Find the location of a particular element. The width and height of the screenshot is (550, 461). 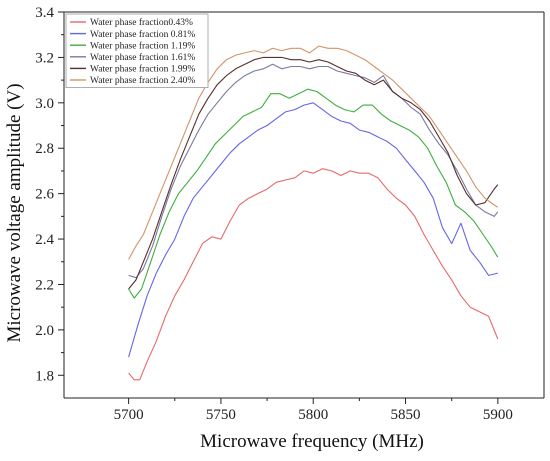

legend-label: Water phase fraction 1.99% is located at coordinates (142, 69).